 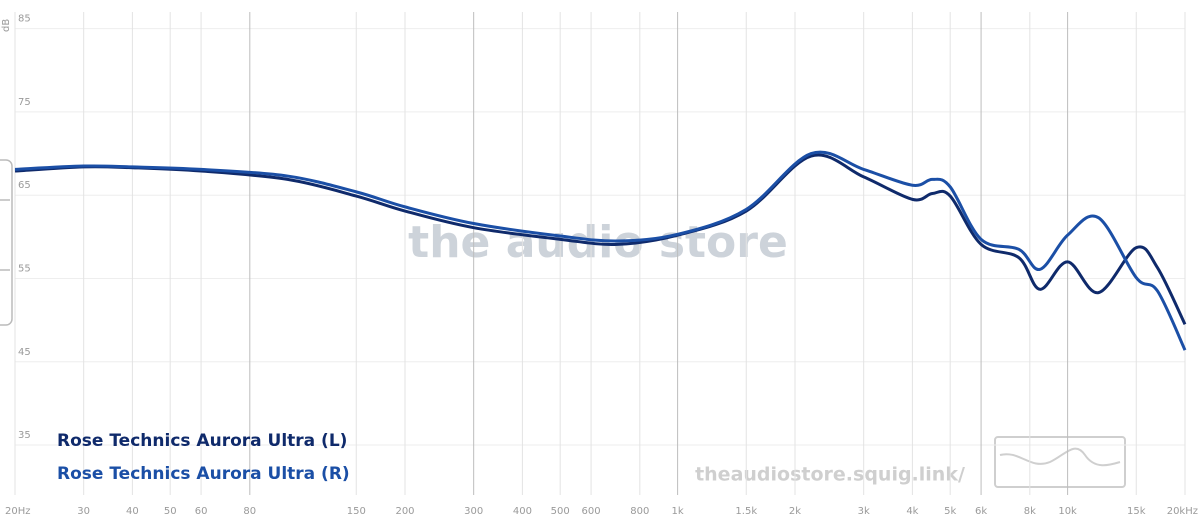 What do you see at coordinates (1060, 462) in the screenshot?
I see `logo-icon` at bounding box center [1060, 462].